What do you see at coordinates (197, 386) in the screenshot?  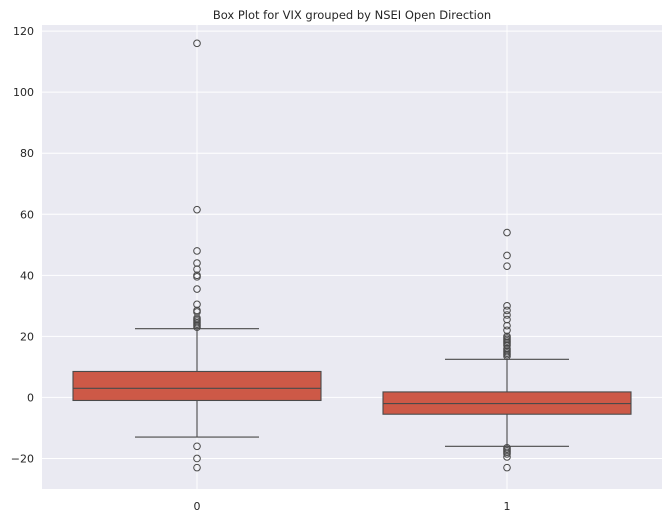 I see `box-iqr` at bounding box center [197, 386].